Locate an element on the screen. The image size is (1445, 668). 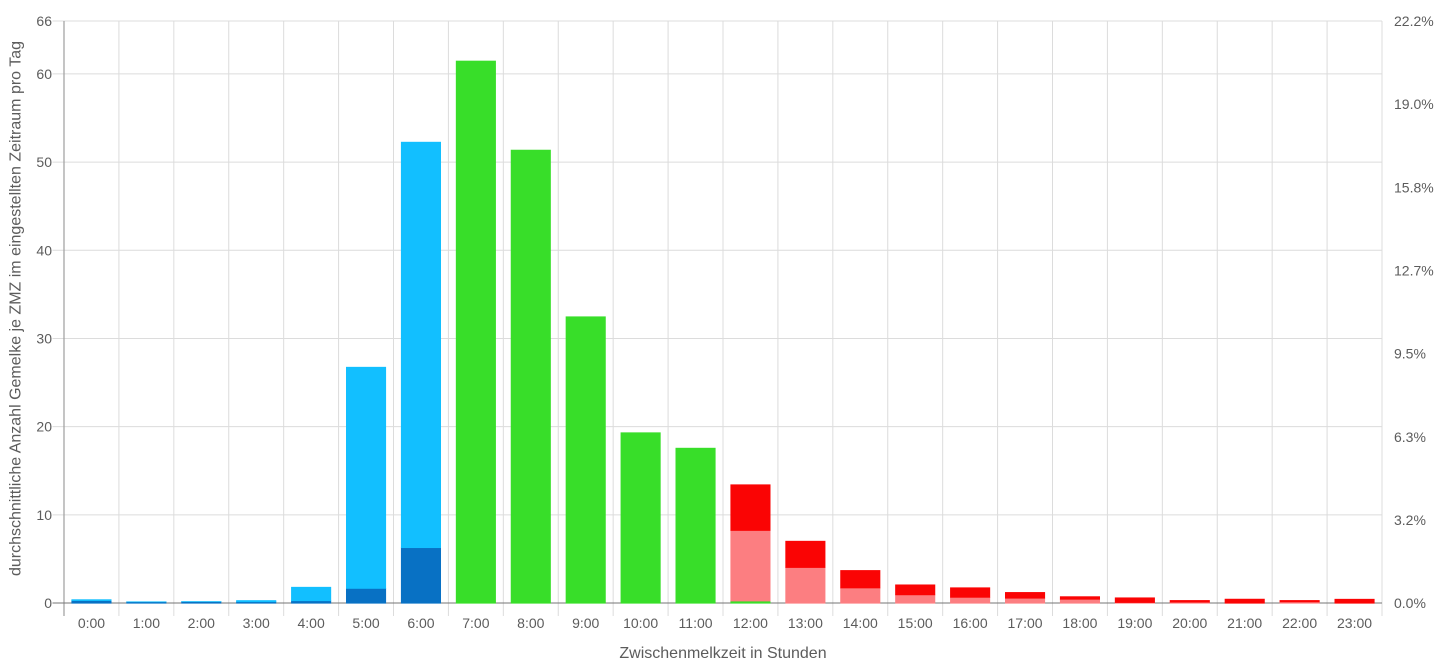
bar-segment-red-12:00 is located at coordinates (750, 507).